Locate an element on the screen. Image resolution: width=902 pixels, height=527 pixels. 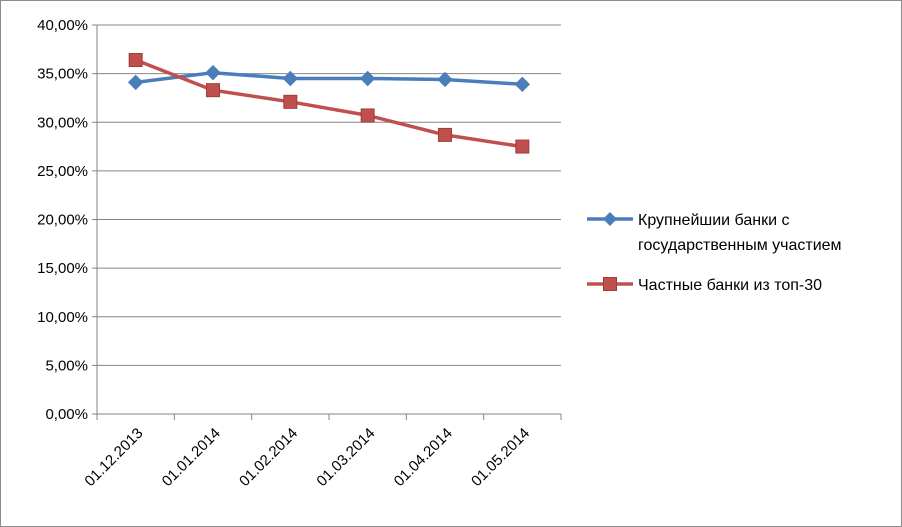
y-tick-label: 30,00% is located at coordinates (62, 122).